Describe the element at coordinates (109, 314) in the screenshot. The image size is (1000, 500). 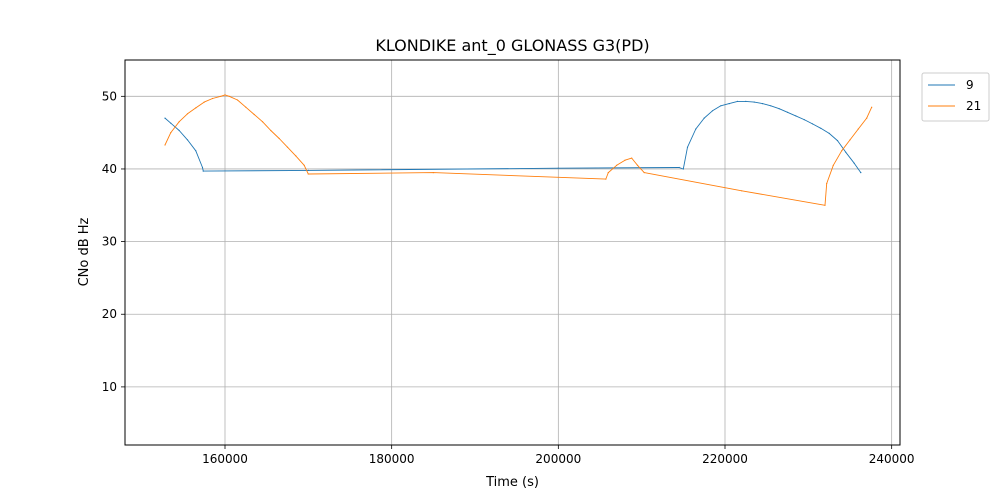
I see `y-tick-label: 20` at that location.